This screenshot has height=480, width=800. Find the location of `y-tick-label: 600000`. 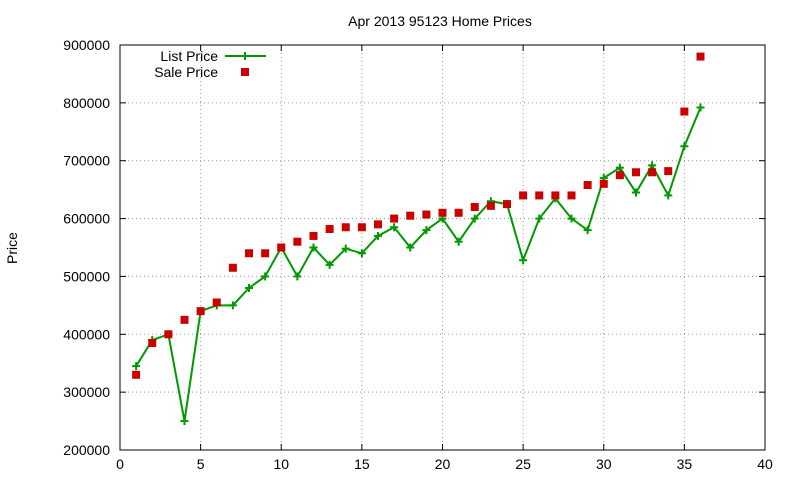

y-tick-label: 600000 is located at coordinates (86, 219).